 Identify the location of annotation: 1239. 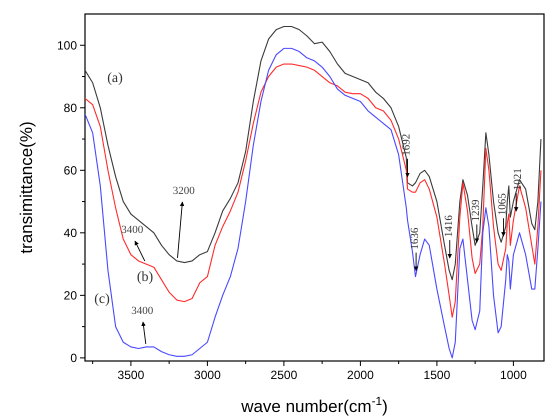
(476, 210).